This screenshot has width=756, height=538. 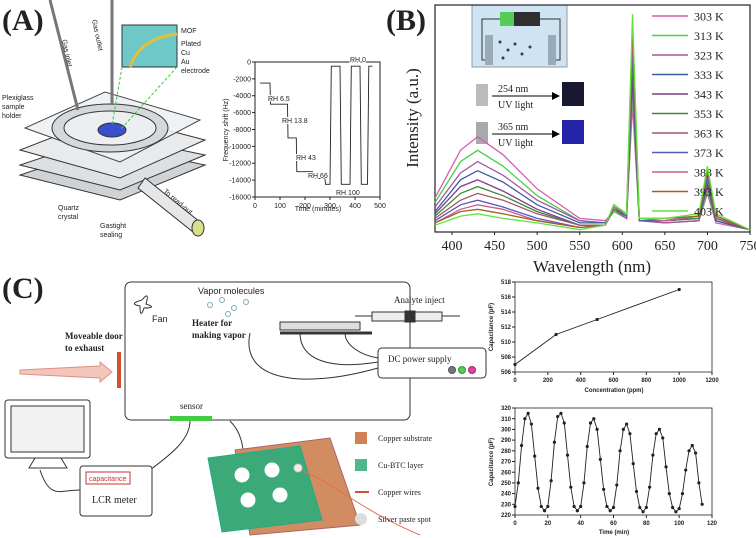 What do you see at coordinates (226, 129) in the screenshot?
I see `y-axis-label: Frequency shift (Hz)` at bounding box center [226, 129].